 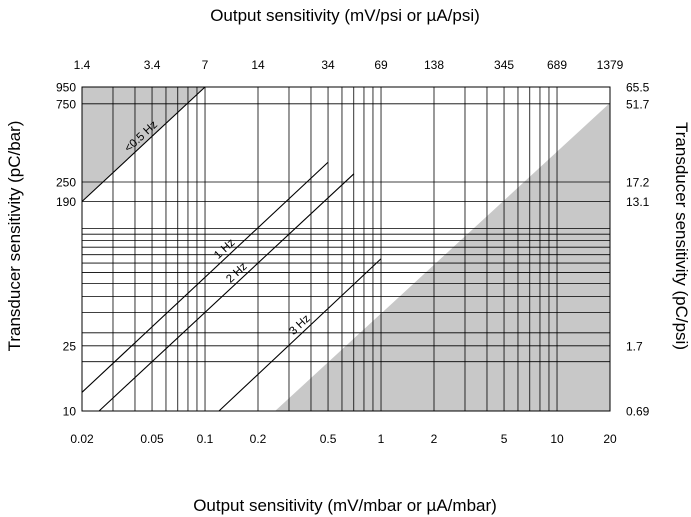 What do you see at coordinates (205, 65) in the screenshot?
I see `x-top-tick-label: 7` at bounding box center [205, 65].